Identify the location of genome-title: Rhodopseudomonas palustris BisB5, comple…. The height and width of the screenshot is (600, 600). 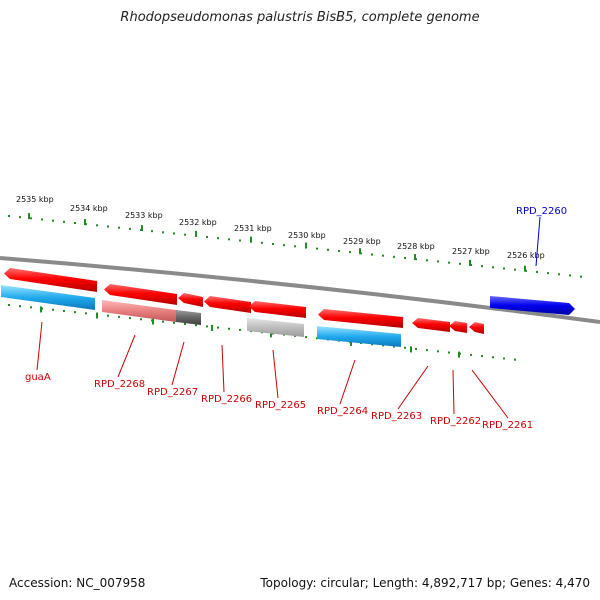
(300, 17).